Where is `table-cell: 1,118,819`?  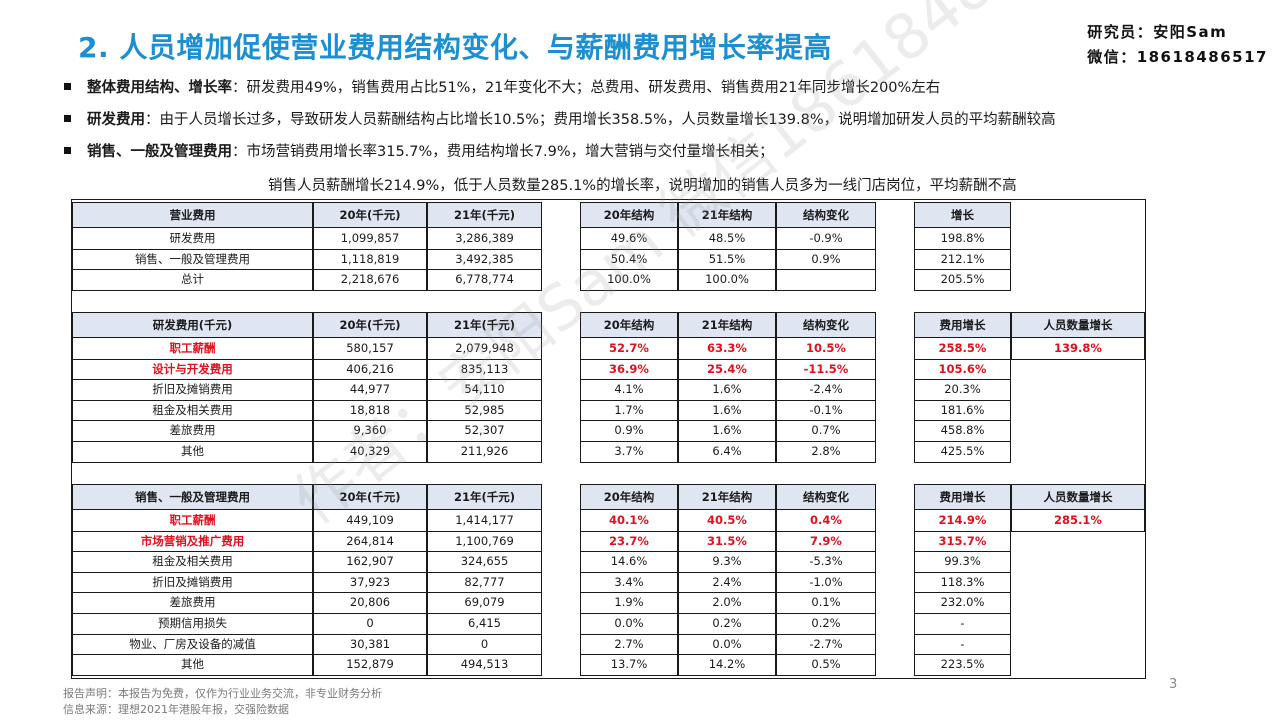
table-cell: 1,118,819 is located at coordinates (370, 259).